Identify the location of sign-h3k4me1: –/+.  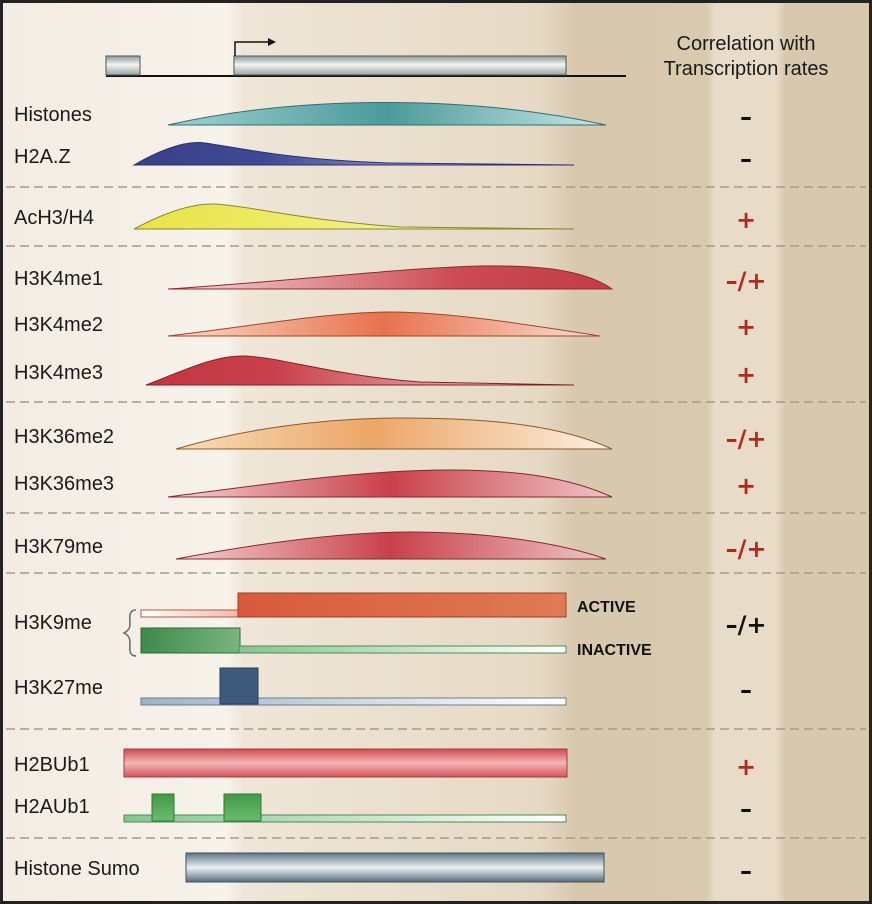
(746, 281).